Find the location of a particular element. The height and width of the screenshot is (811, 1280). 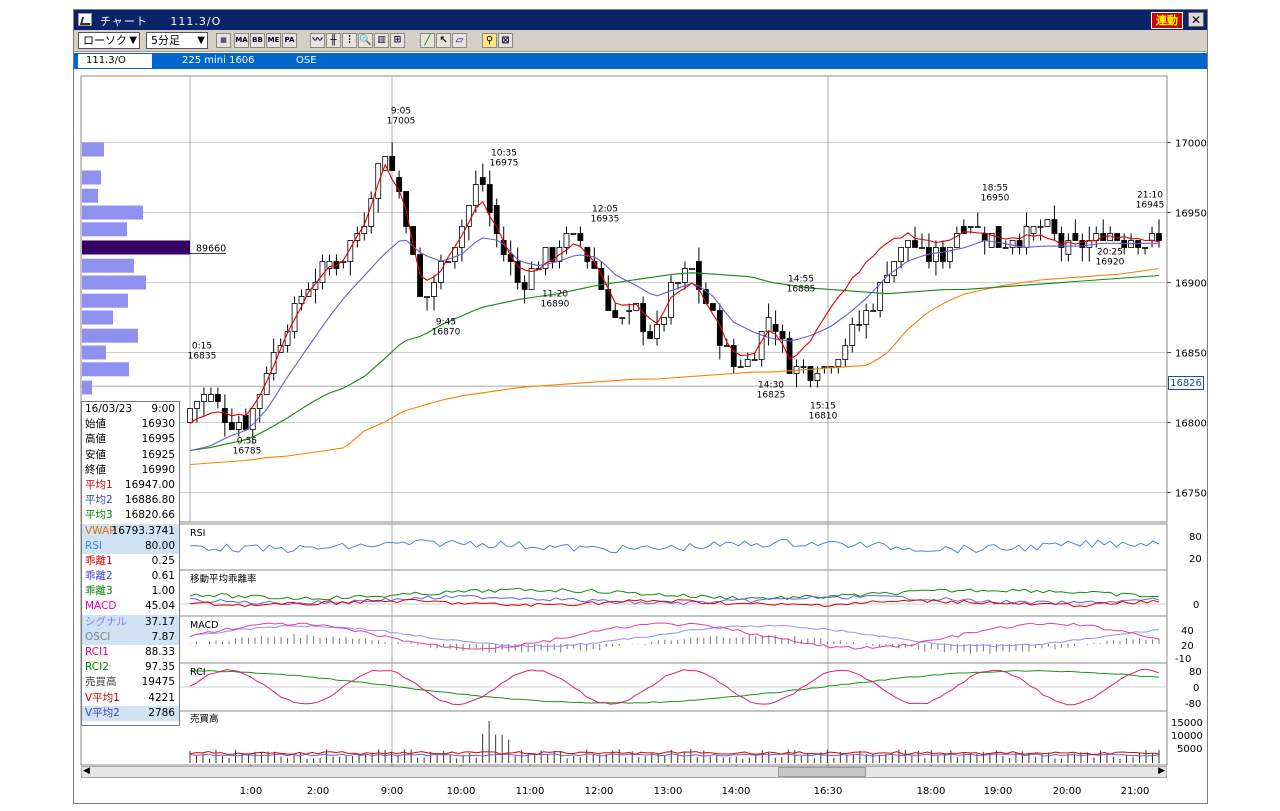

x-tick-label: 18:00 is located at coordinates (931, 791).